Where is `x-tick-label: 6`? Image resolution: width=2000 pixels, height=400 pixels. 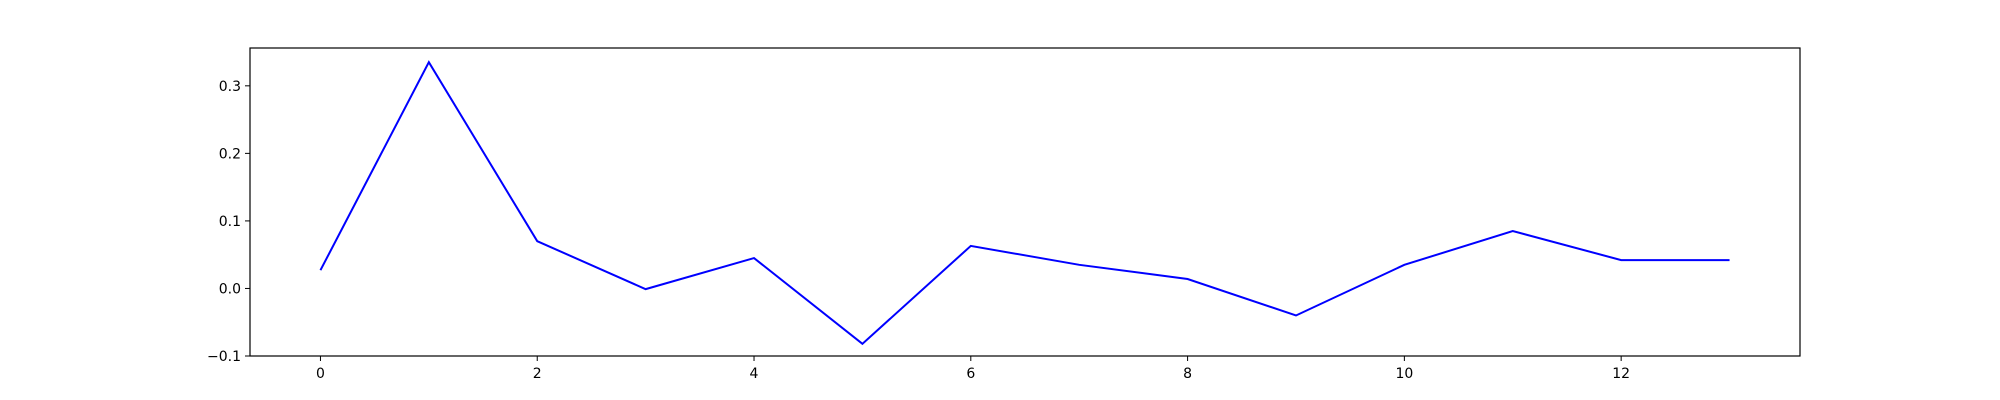
x-tick-label: 6 is located at coordinates (970, 374).